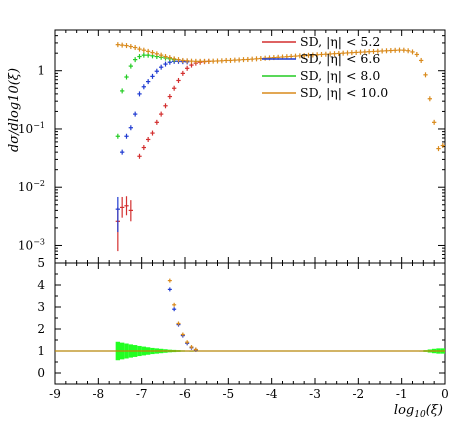  Describe the element at coordinates (185, 394) in the screenshot. I see `x-tick-label: -6` at that location.